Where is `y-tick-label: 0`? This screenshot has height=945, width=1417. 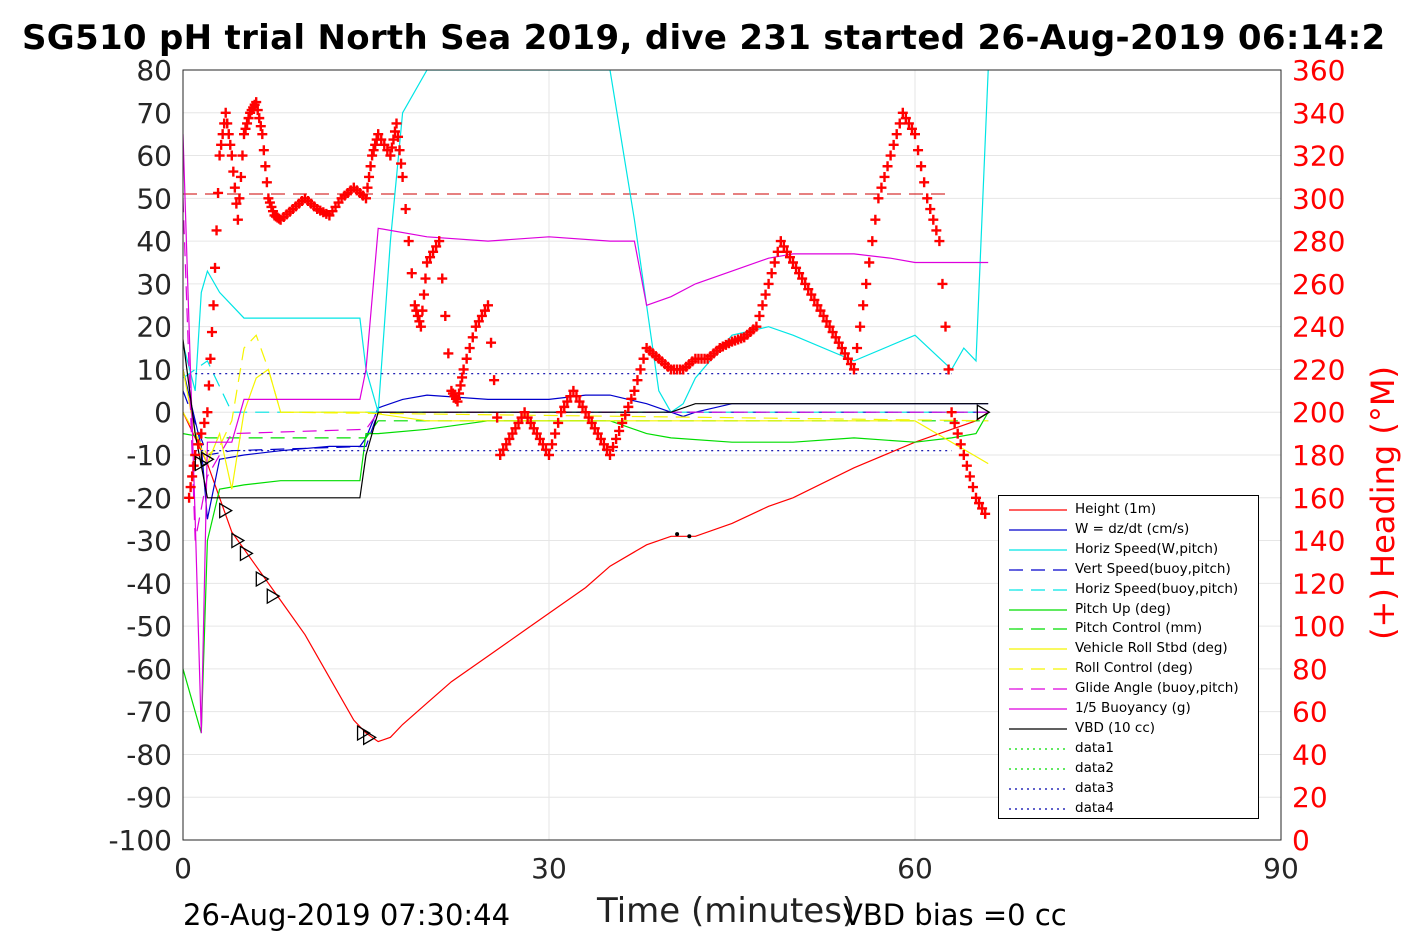 y-tick-label: 0 is located at coordinates (163, 412).